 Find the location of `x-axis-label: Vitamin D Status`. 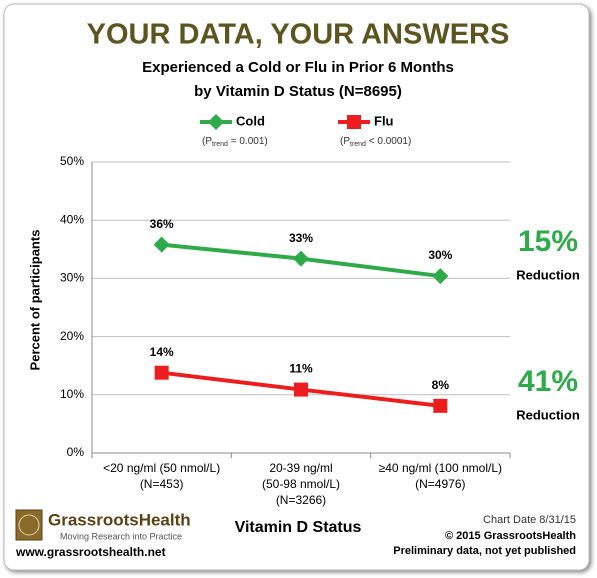

x-axis-label: Vitamin D Status is located at coordinates (298, 527).